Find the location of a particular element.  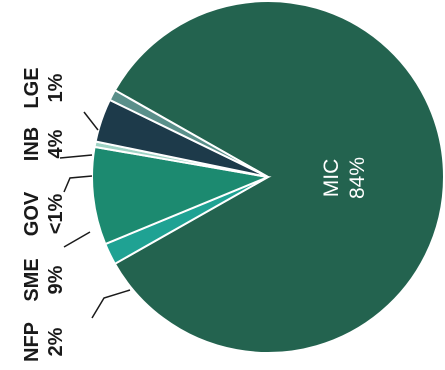

leader-line-sme is located at coordinates (77, 239).